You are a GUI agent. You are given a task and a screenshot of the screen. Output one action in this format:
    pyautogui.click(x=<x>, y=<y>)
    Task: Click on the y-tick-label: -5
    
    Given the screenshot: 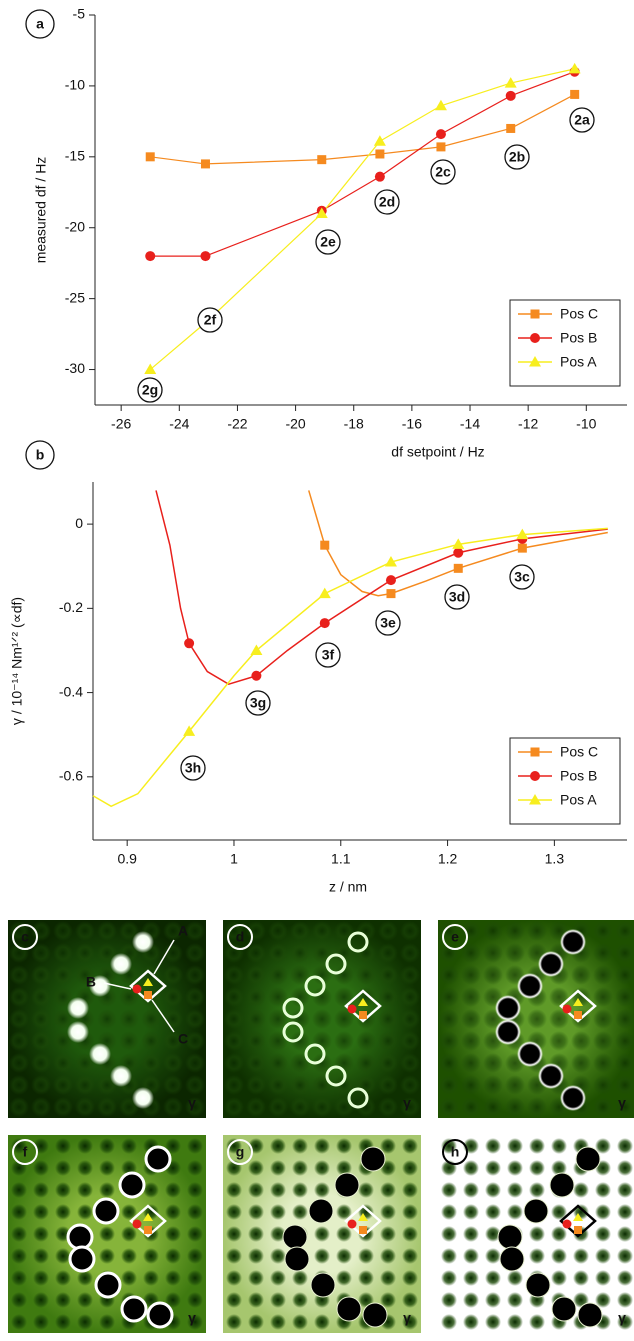 What is the action you would take?
    pyautogui.click(x=79, y=14)
    